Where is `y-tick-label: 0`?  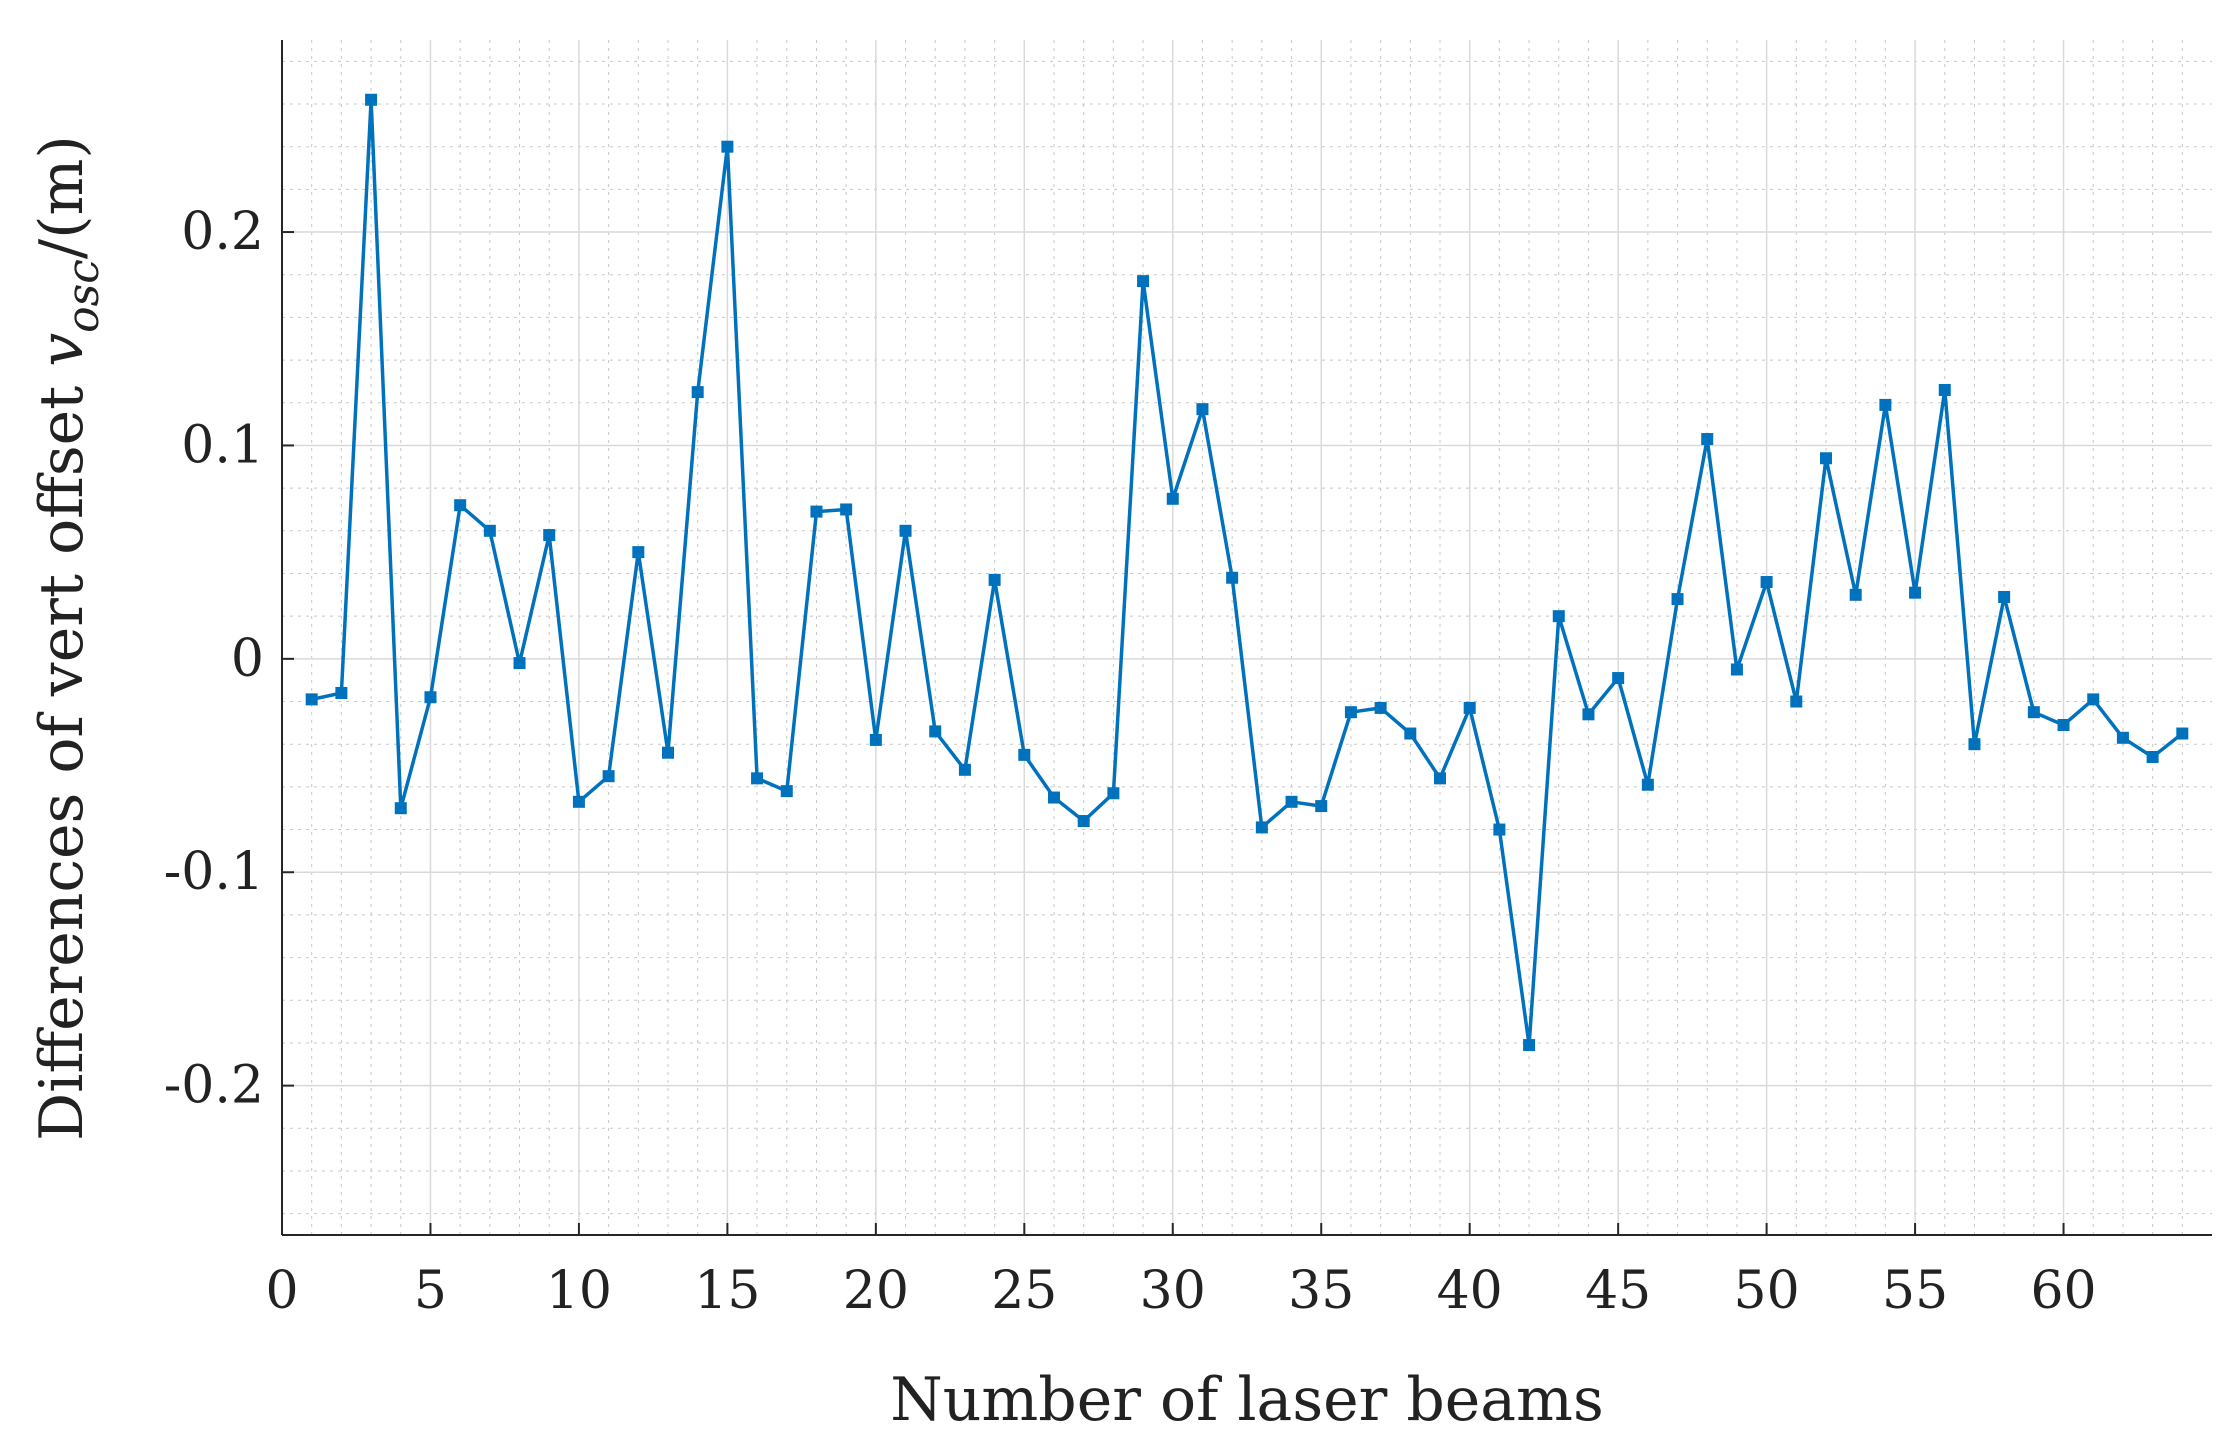
y-tick-label: 0 is located at coordinates (247, 659).